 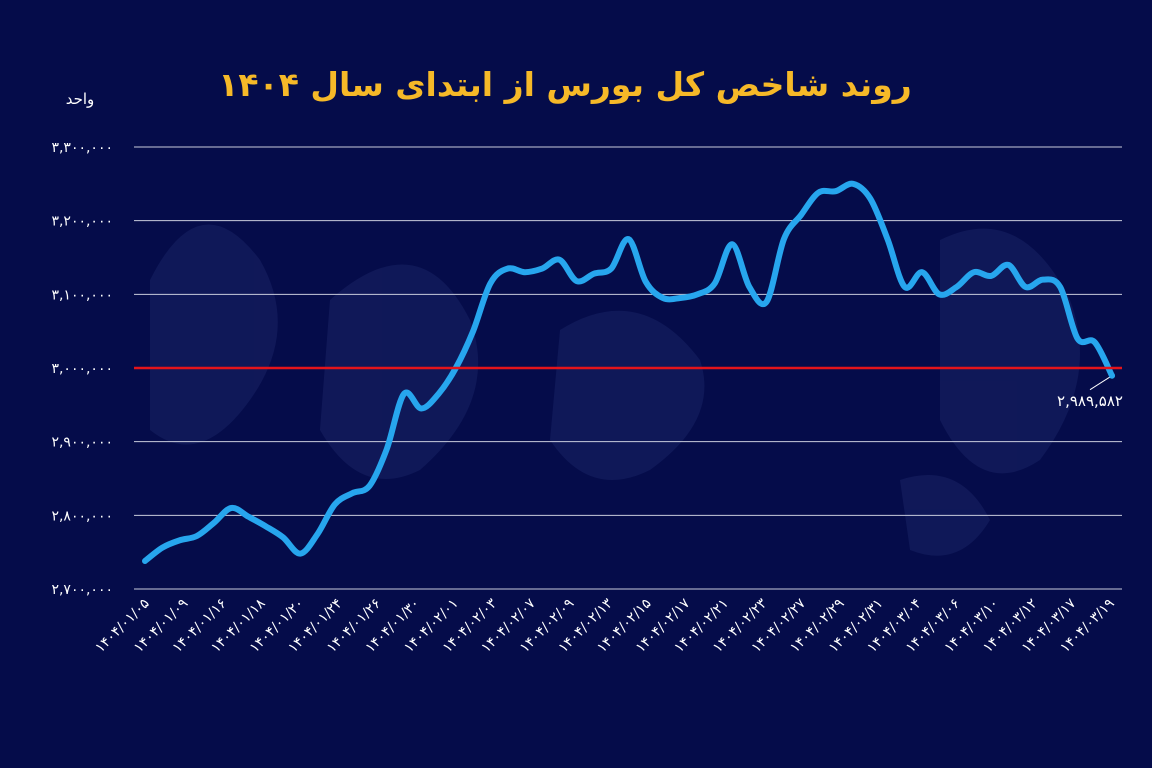 What do you see at coordinates (1101, 383) in the screenshot?
I see `last-value-leader` at bounding box center [1101, 383].